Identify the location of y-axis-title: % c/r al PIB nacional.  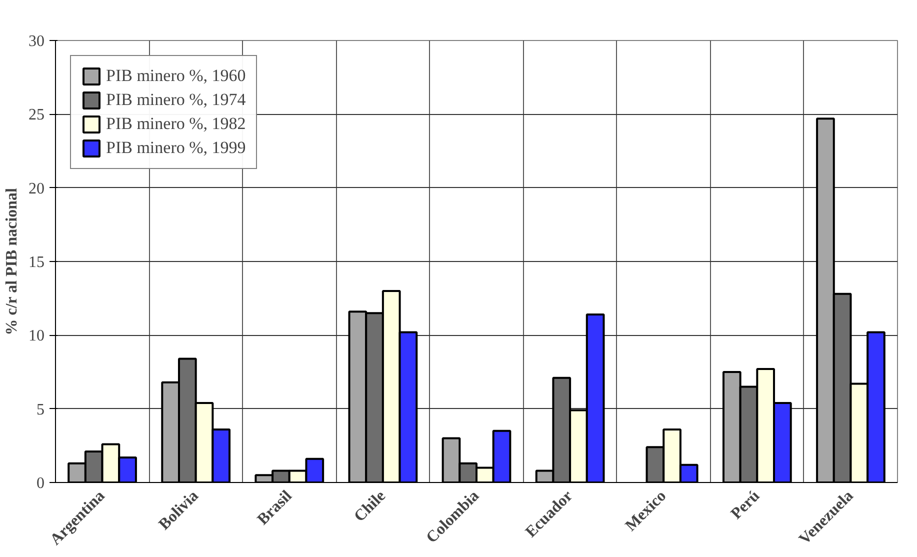
(12, 261).